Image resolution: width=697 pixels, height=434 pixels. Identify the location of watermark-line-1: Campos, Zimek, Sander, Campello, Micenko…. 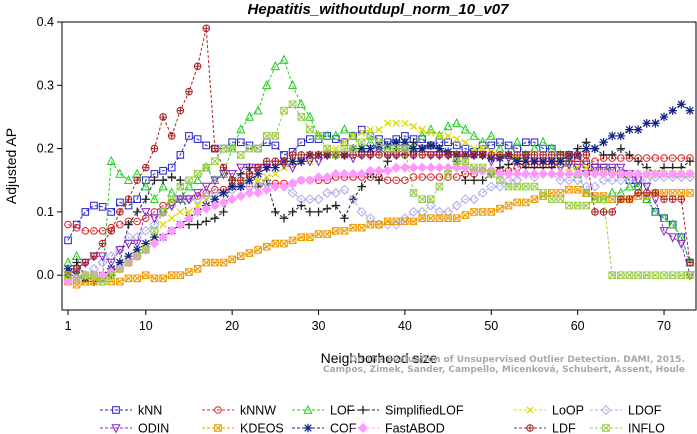
(504, 370).